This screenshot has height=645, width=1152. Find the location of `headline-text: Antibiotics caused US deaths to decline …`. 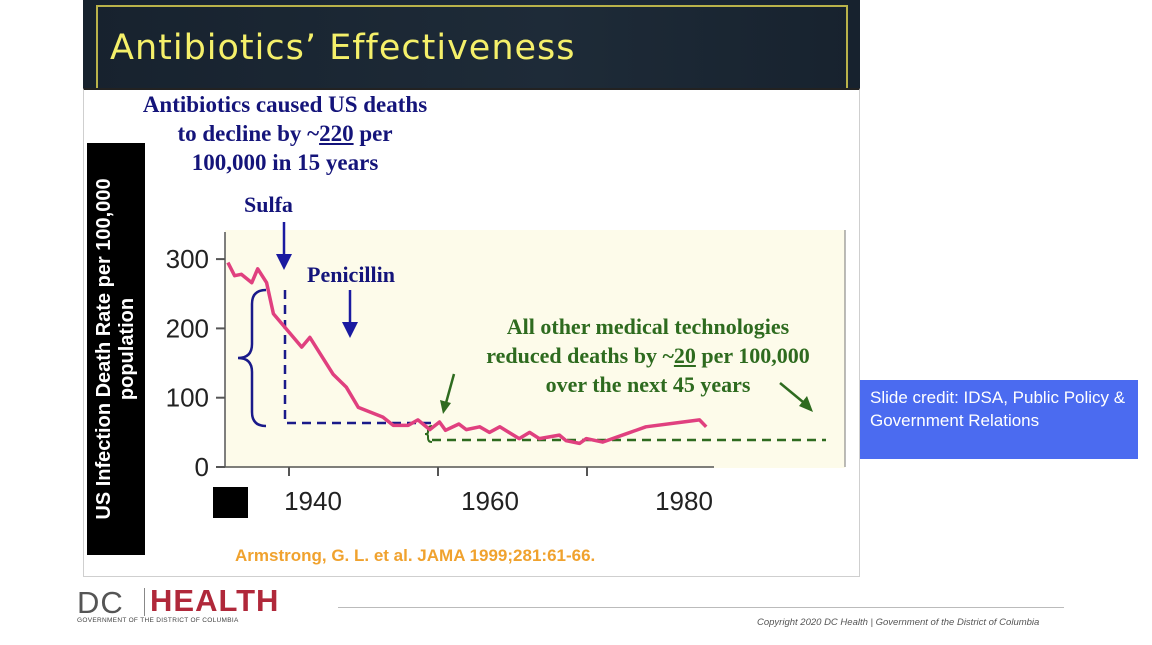

headline-text: Antibiotics caused US deaths to decline … is located at coordinates (285, 119).